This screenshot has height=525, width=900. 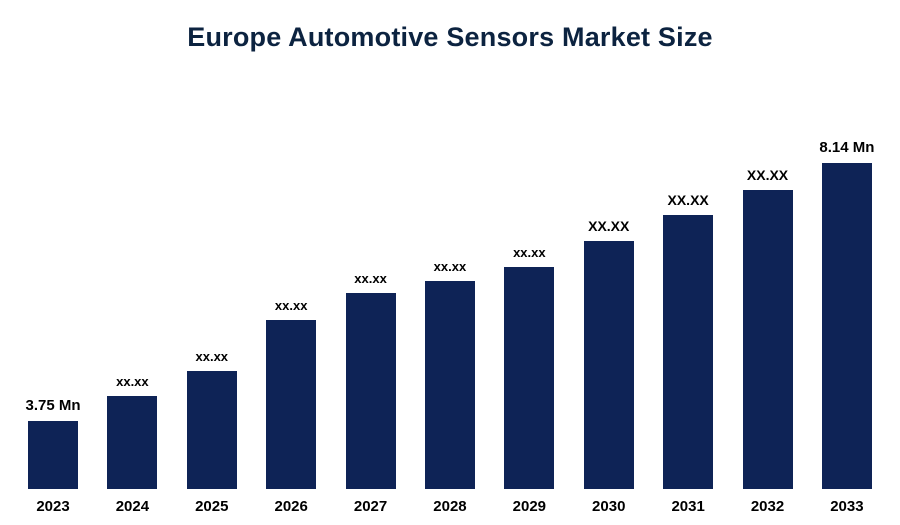 I want to click on x-axis-year-label: 2028, so click(x=450, y=506).